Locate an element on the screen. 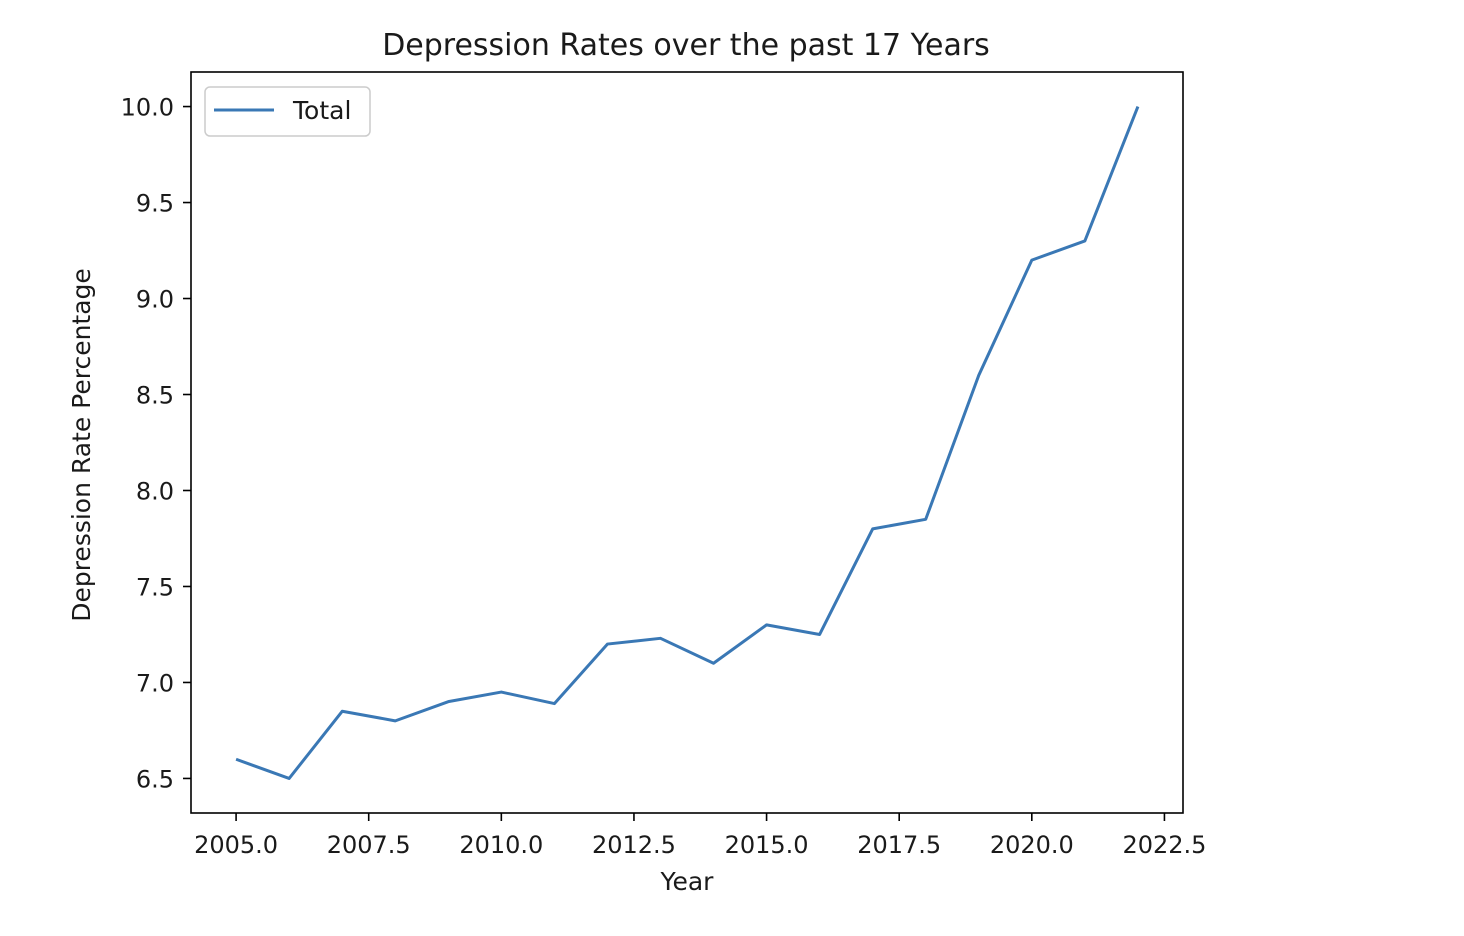 The height and width of the screenshot is (936, 1464). x-tick-label: 2012.5 is located at coordinates (634, 845).